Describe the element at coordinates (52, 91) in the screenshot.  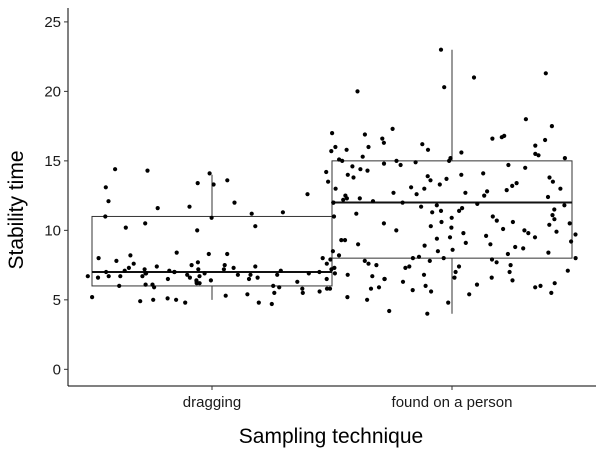
I see `y-tick-label: 20` at that location.